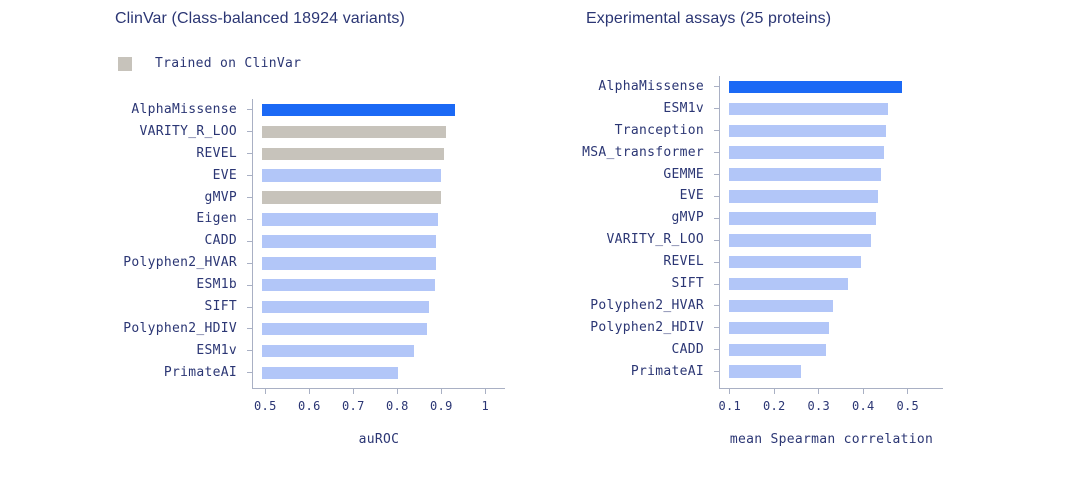 The image size is (1080, 492). I want to click on y-tick-tranception, so click(717, 131).